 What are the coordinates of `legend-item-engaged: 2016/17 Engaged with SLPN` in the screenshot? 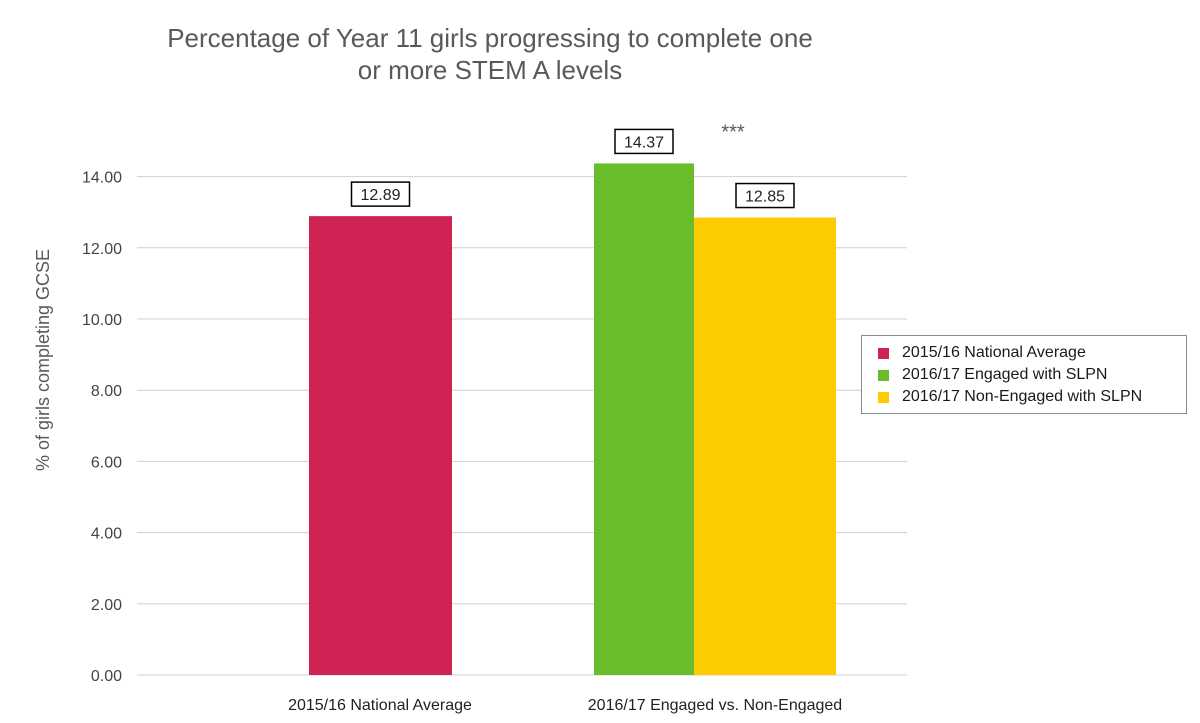 It's located at (1032, 375).